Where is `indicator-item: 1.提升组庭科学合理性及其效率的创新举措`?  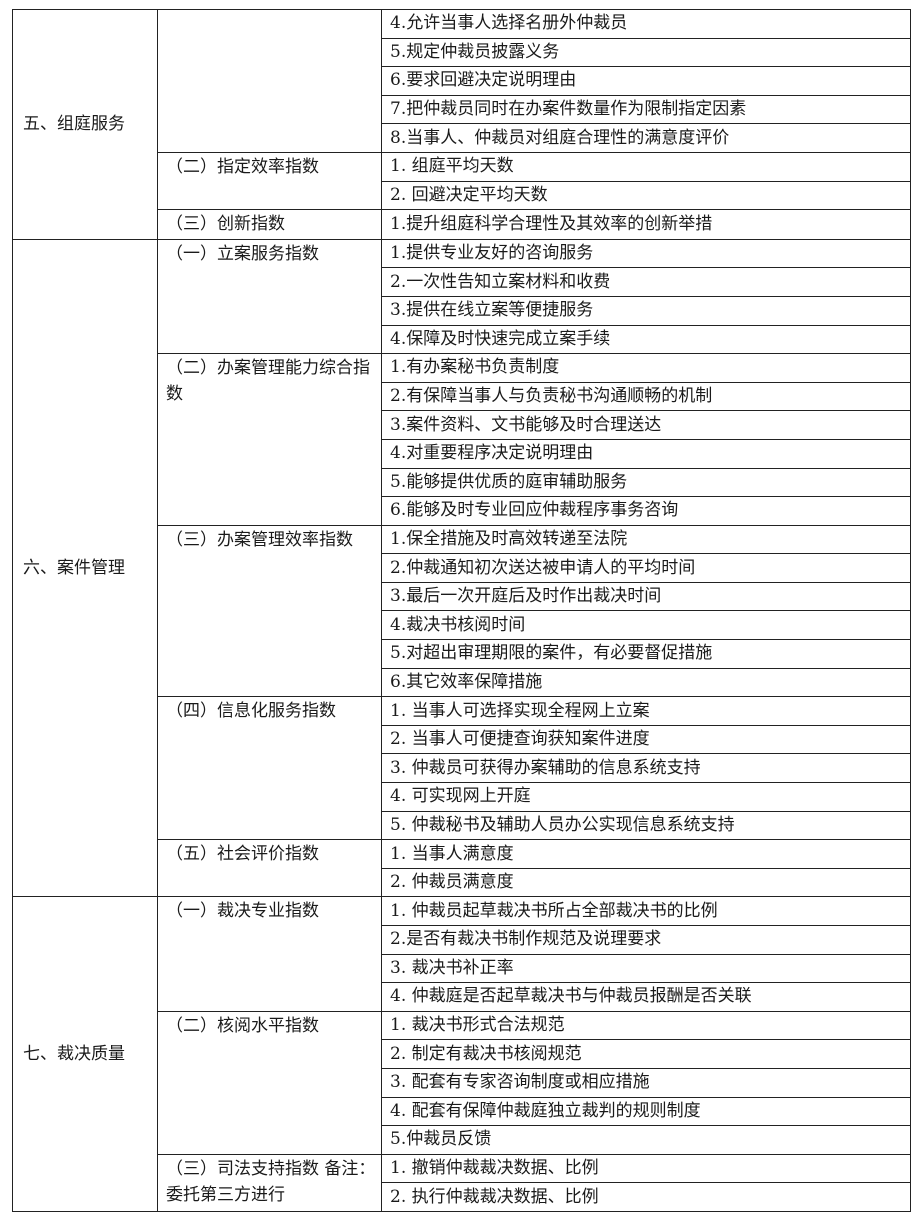 indicator-item: 1.提升组庭科学合理性及其效率的创新举措 is located at coordinates (646, 224).